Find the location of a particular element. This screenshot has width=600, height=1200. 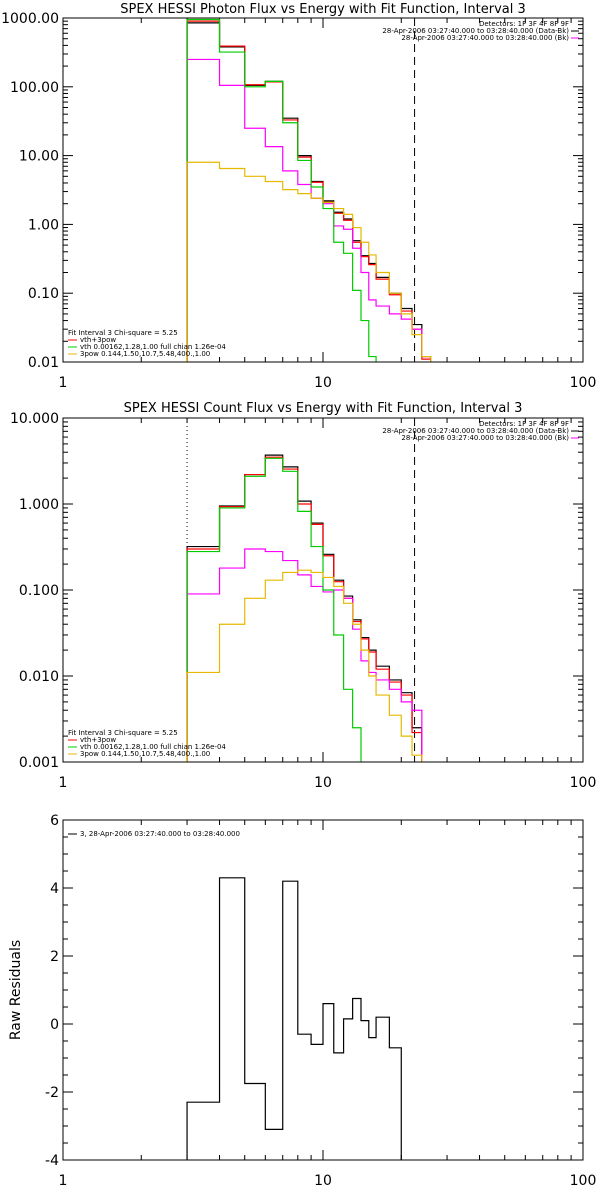

y-tick-label: 100.00 is located at coordinates (34, 88).